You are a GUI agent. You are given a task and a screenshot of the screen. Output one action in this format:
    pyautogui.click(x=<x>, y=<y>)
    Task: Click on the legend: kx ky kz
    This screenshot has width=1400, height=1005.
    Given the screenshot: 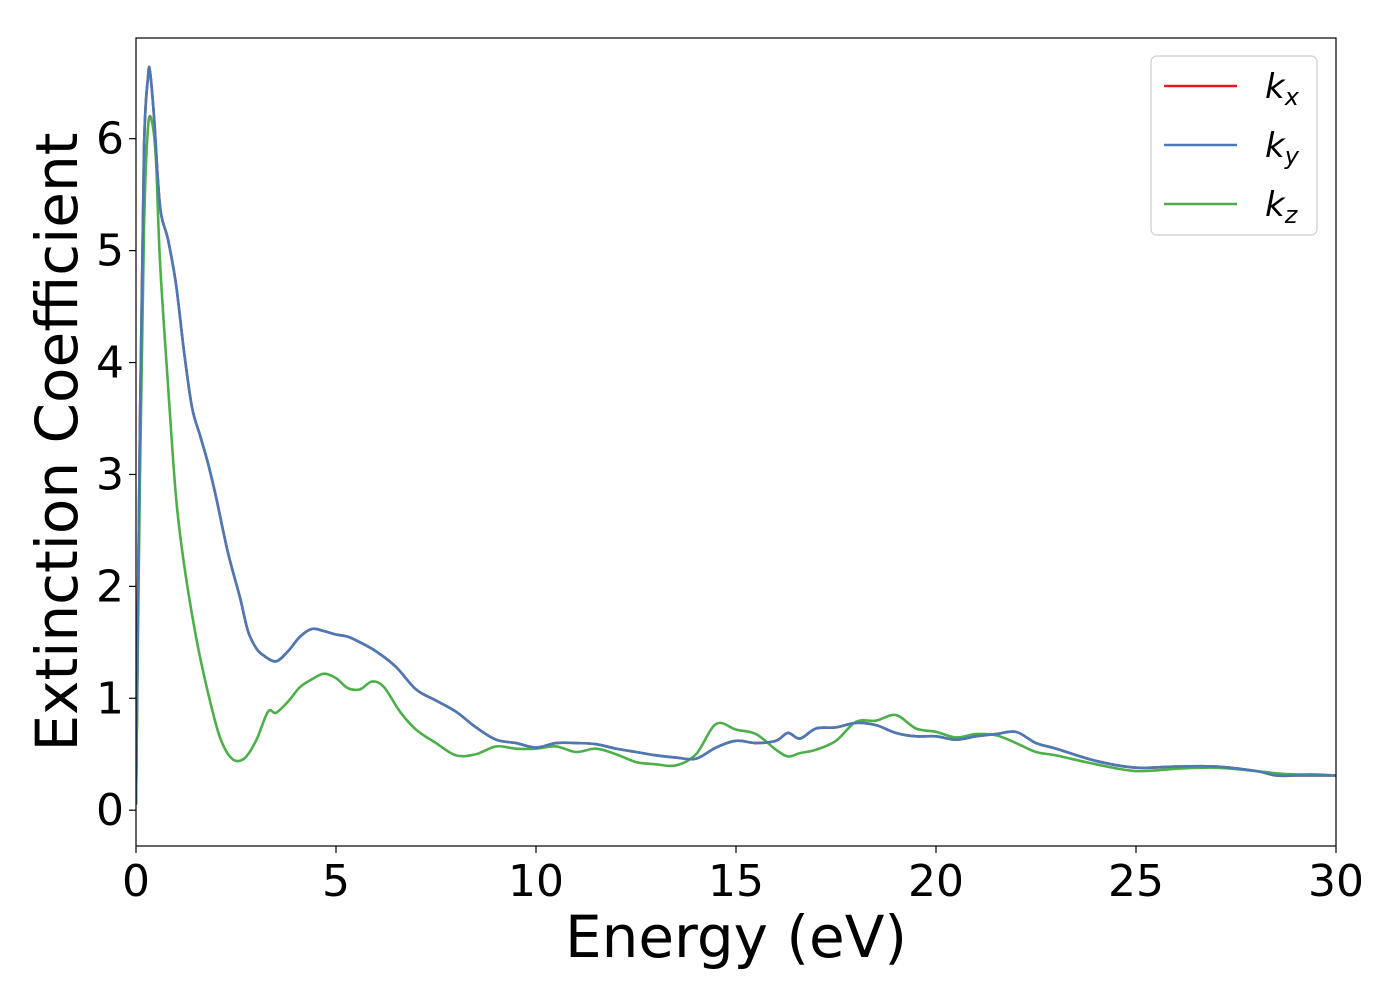 What is the action you would take?
    pyautogui.click(x=1234, y=145)
    